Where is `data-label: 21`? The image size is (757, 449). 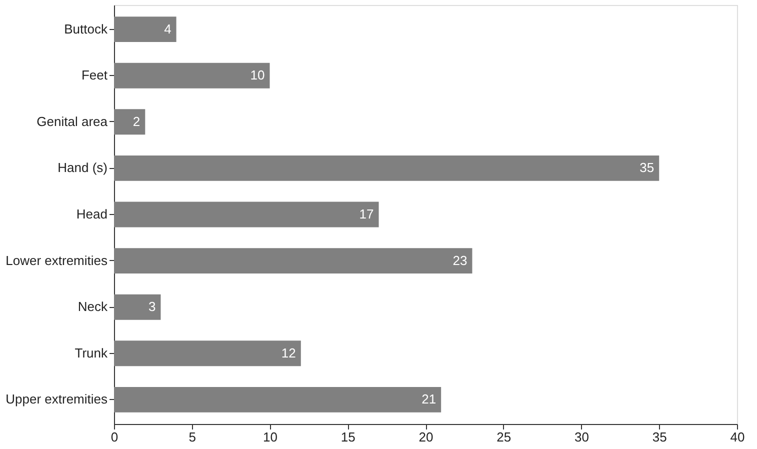 data-label: 21 is located at coordinates (429, 399).